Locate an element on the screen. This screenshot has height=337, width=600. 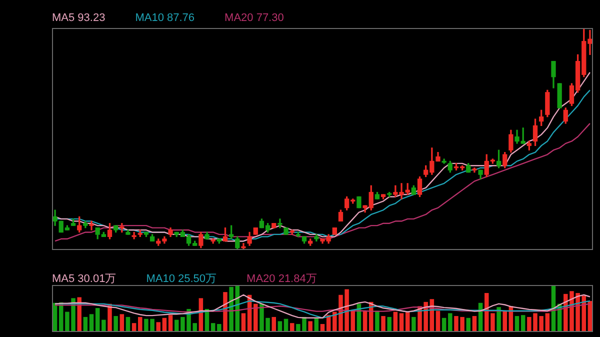
series-label: MA5 30.01万 is located at coordinates (84, 279).